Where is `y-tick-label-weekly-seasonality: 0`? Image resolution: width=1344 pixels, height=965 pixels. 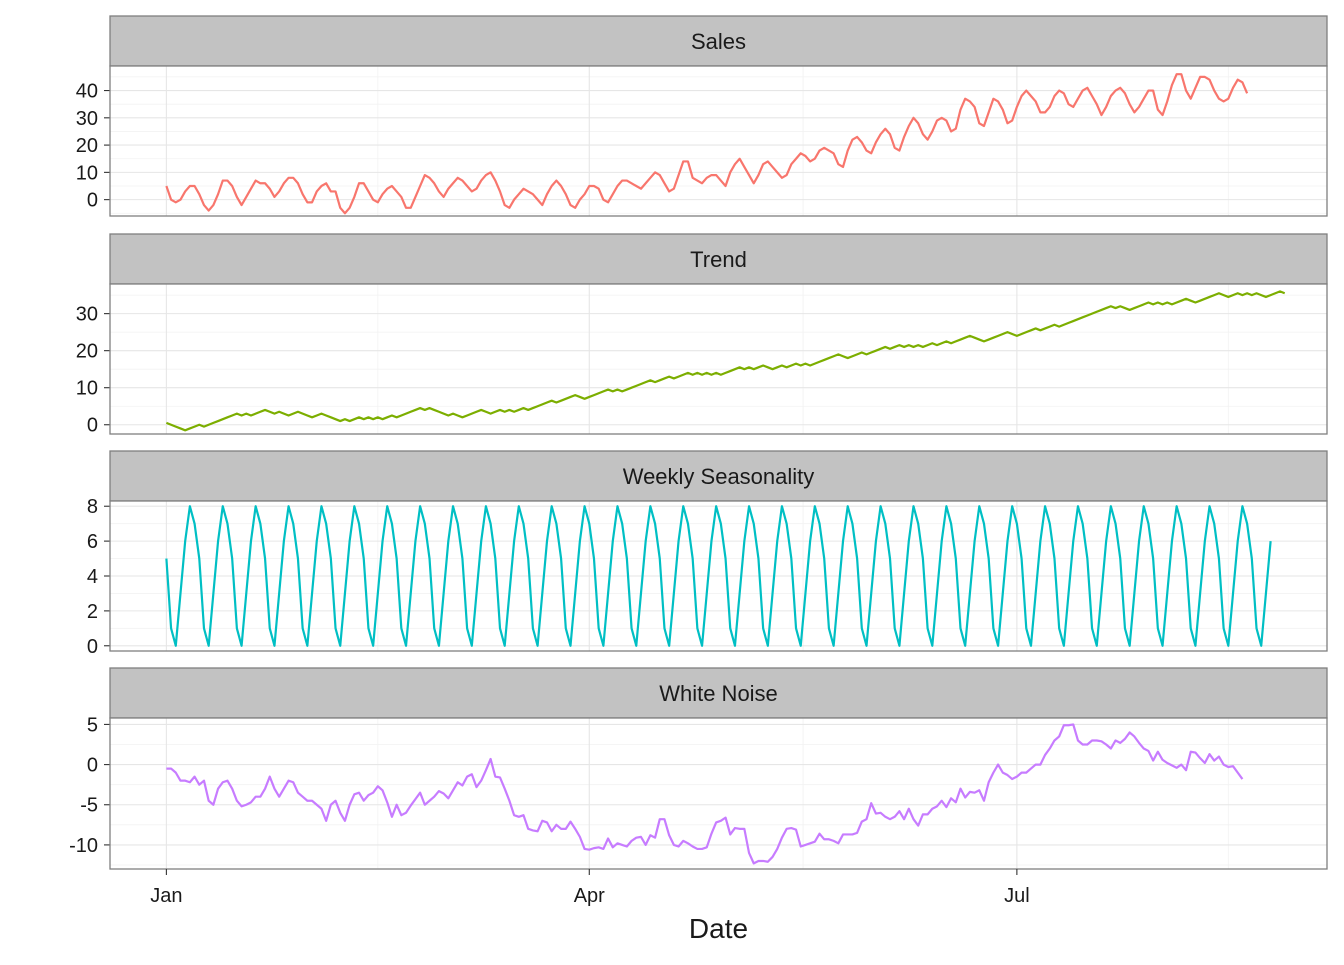
y-tick-label-weekly-seasonality: 0 is located at coordinates (92, 647).